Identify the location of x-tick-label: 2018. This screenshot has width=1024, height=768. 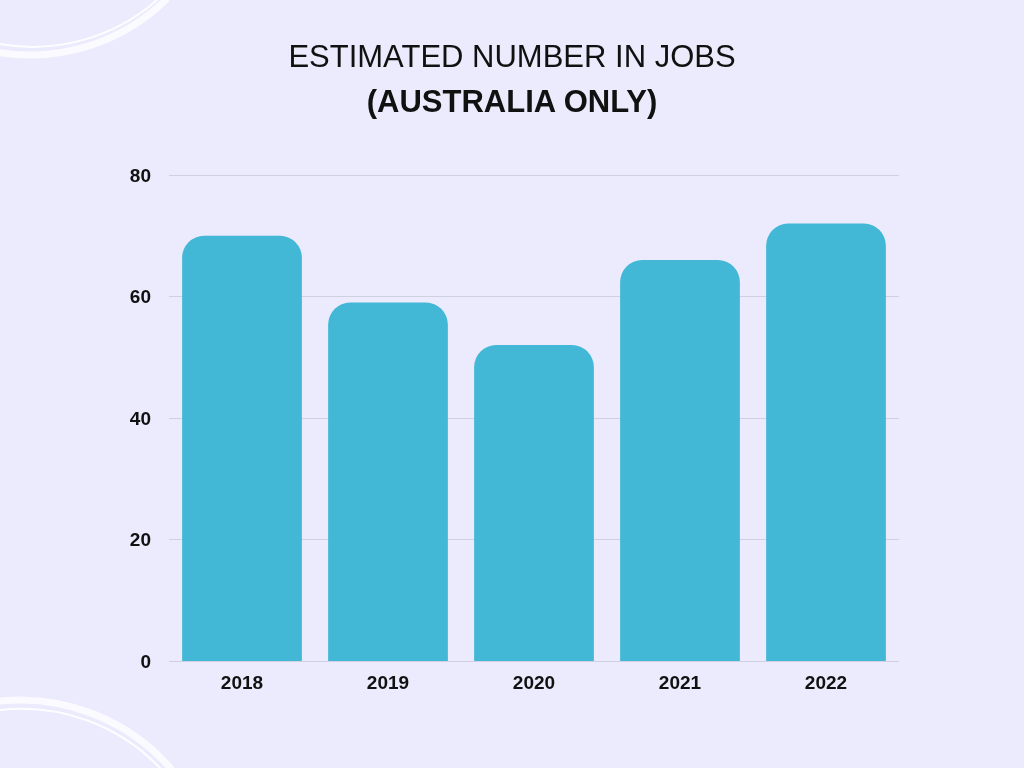
(242, 682).